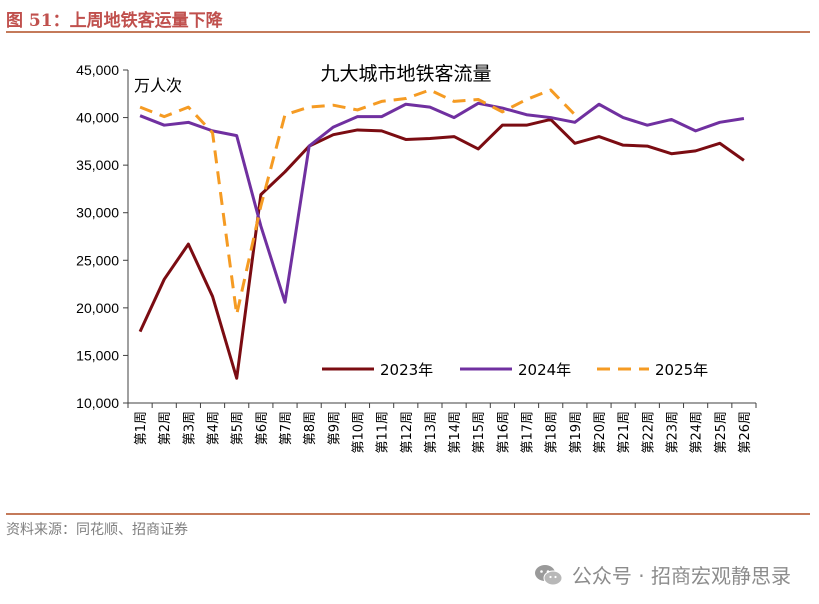 The width and height of the screenshot is (819, 604). What do you see at coordinates (114, 21) in the screenshot?
I see `figure-title: 图 51：上周地铁客运量下降` at bounding box center [114, 21].